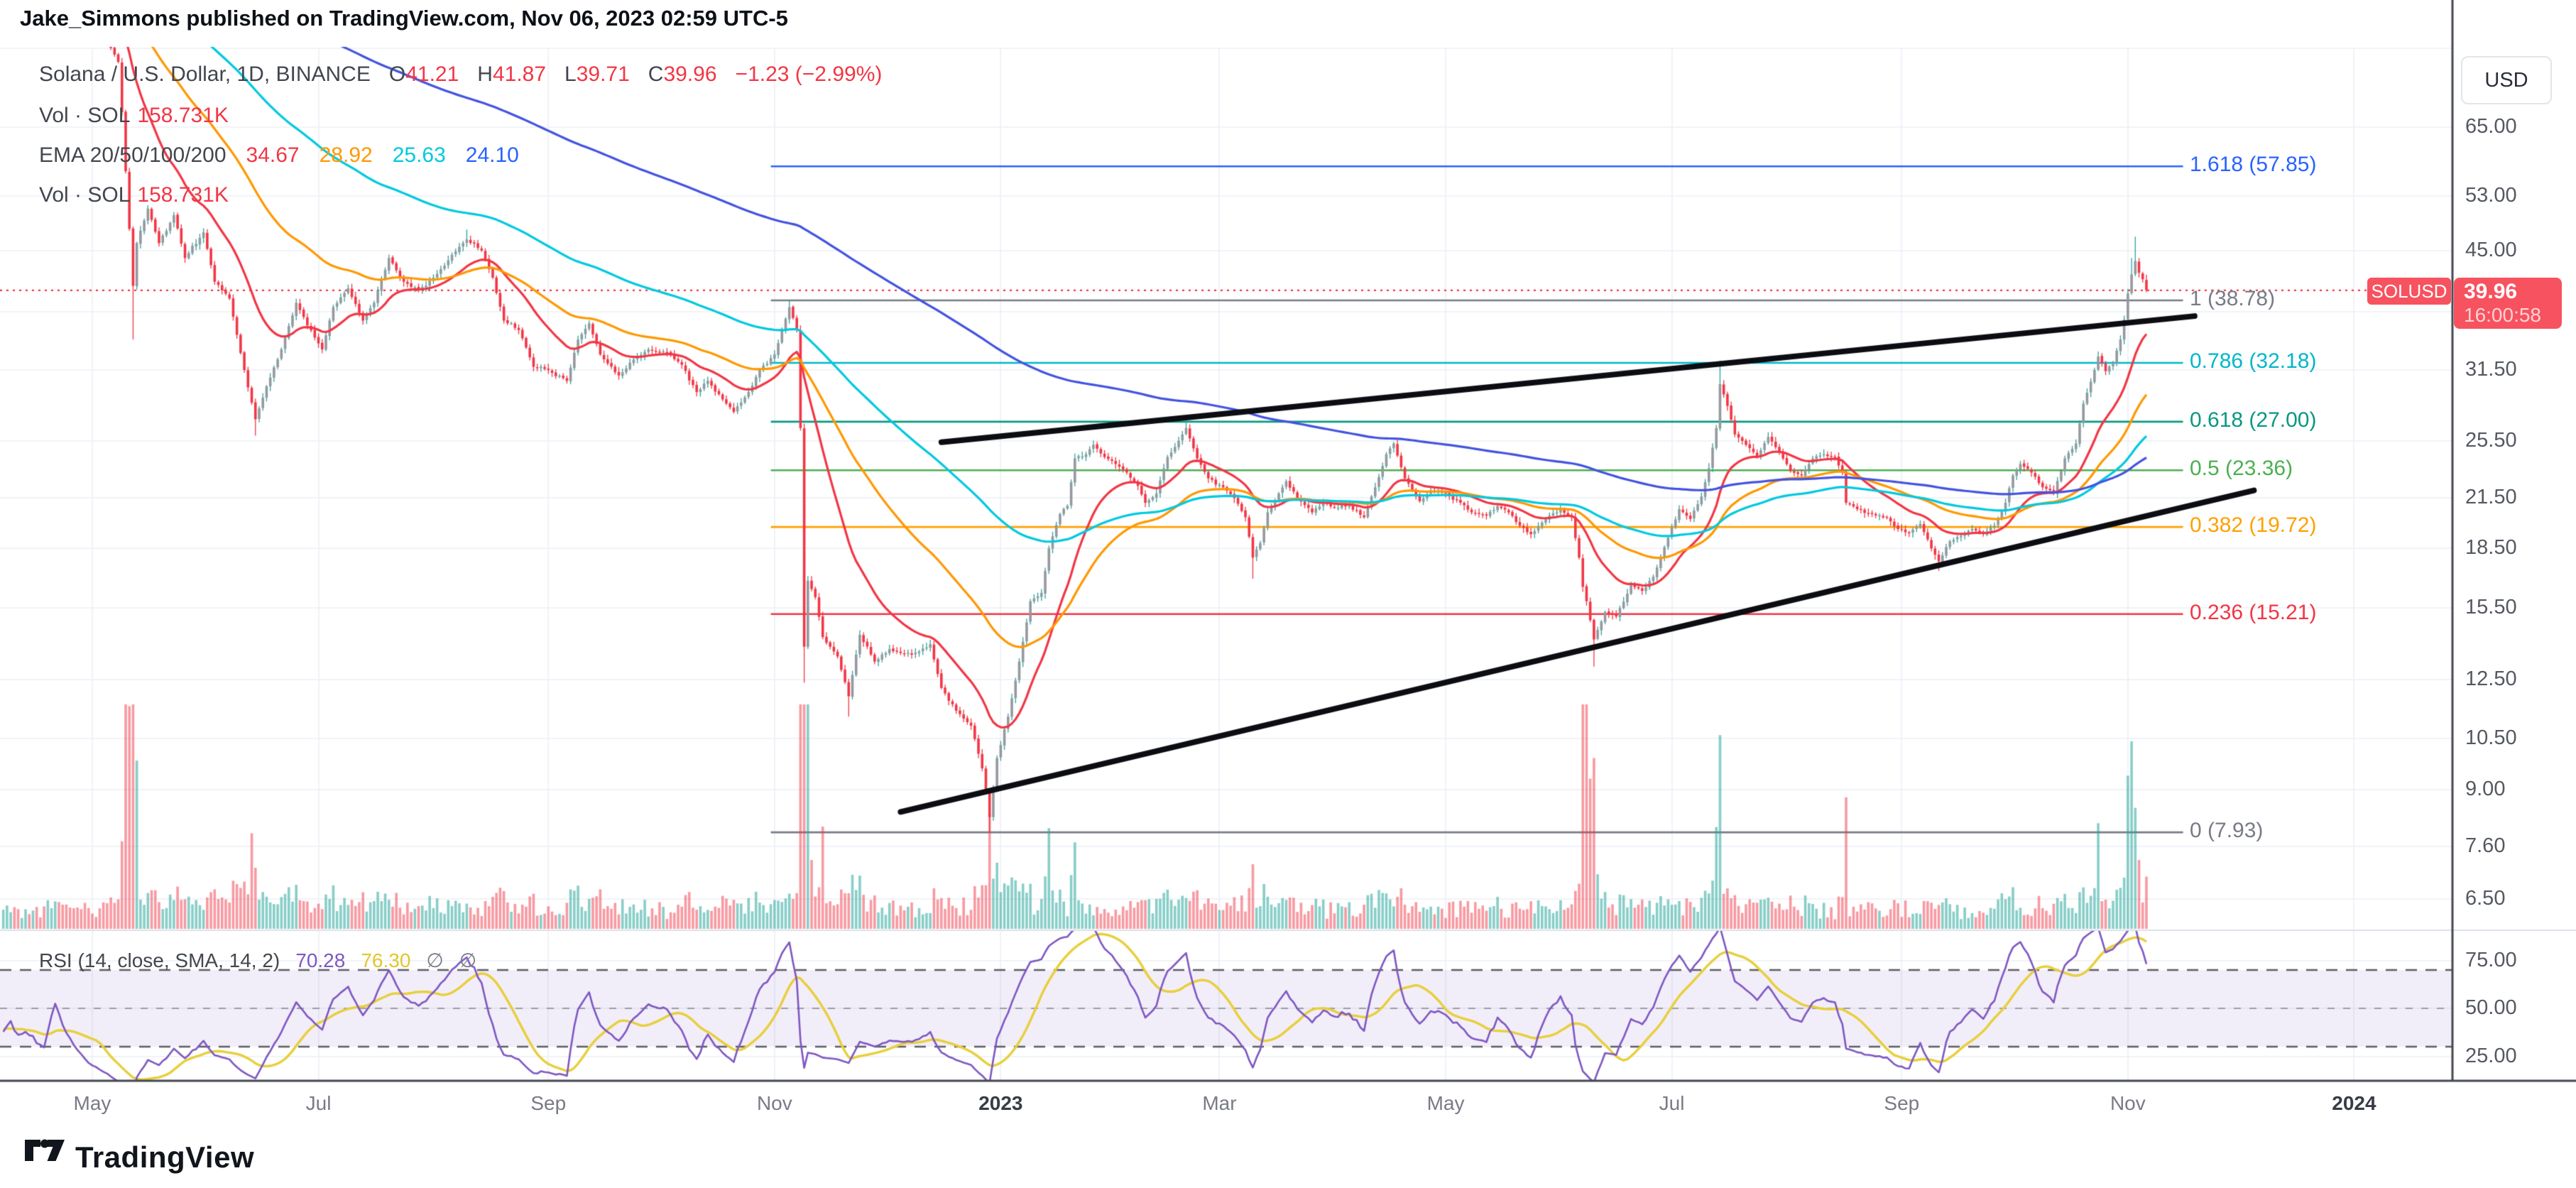  I want to click on symbol-badge-label: SOLUSD, so click(2409, 291).